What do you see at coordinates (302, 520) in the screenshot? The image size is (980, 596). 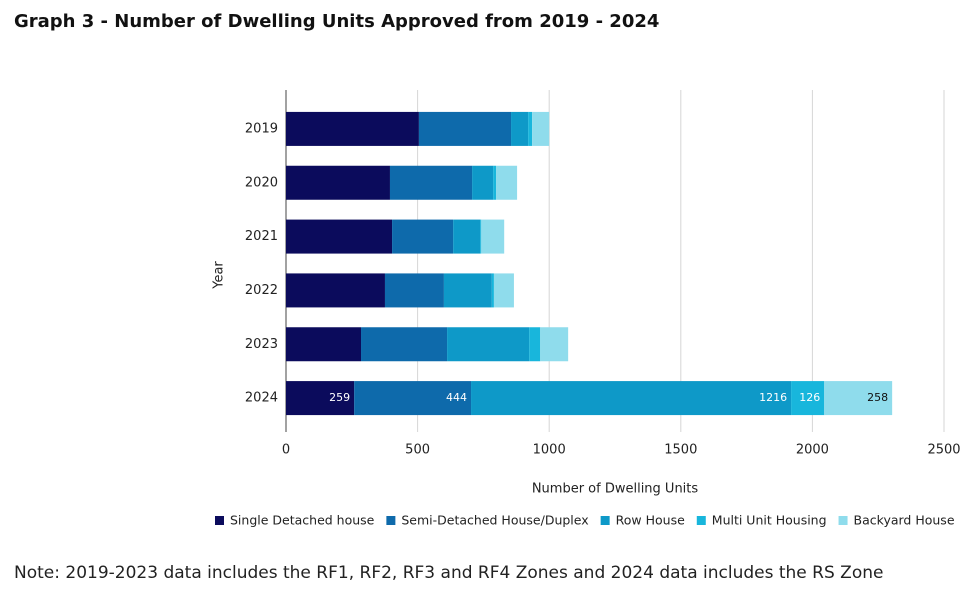 I see `legend-label: Single Detached house` at bounding box center [302, 520].